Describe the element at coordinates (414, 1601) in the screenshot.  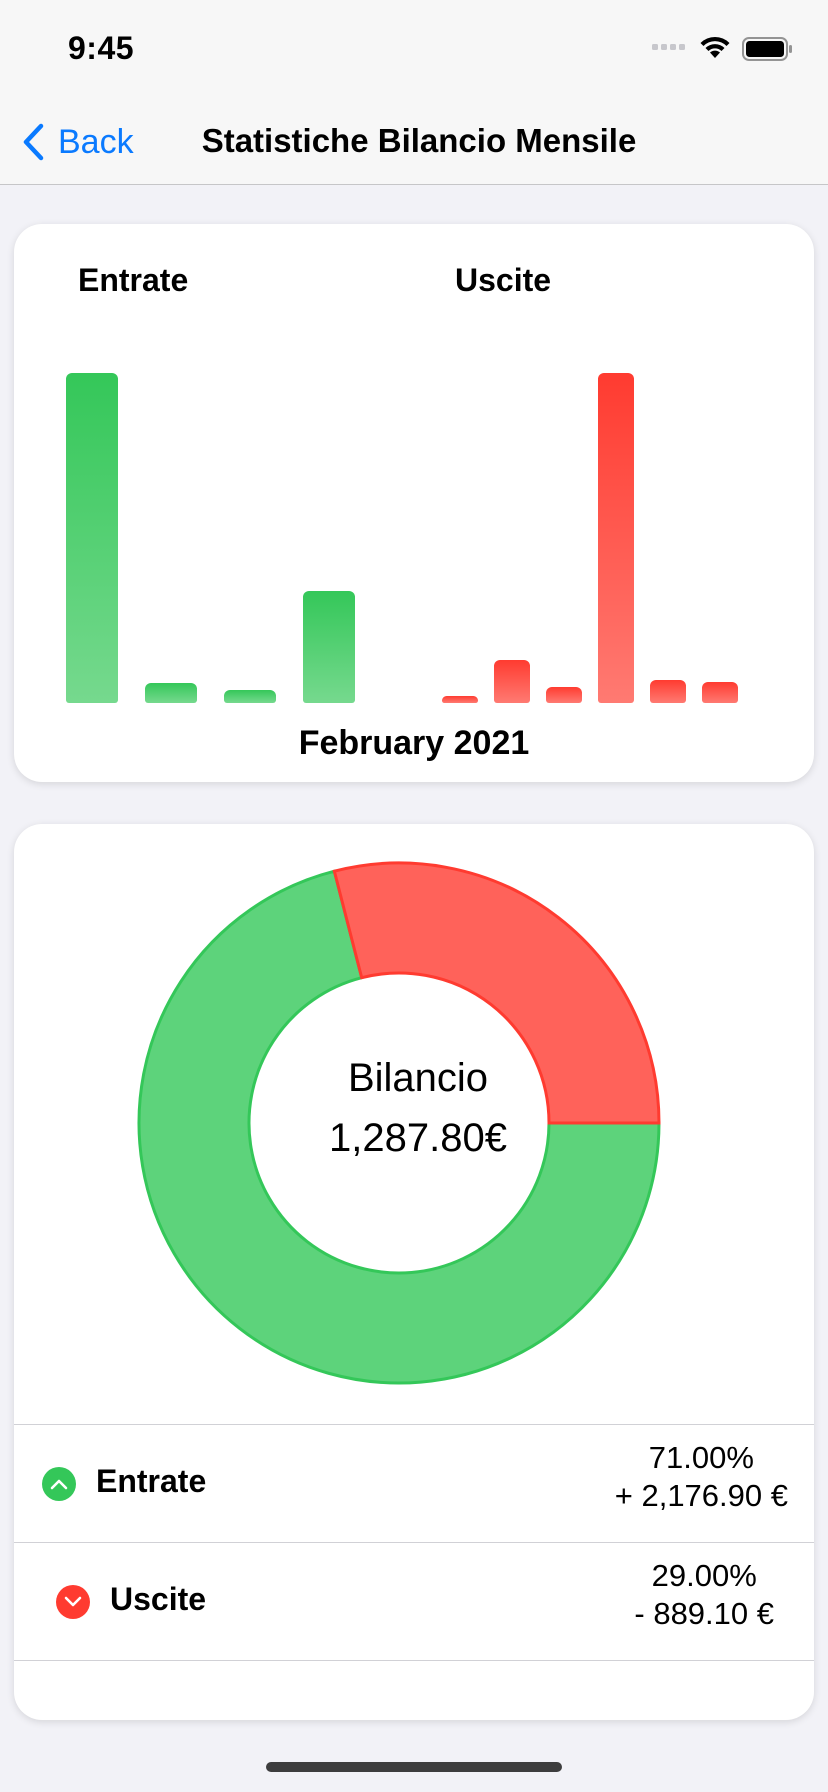
I see `expense-summary-row: Uscite 29.00% - 889.10 €` at that location.